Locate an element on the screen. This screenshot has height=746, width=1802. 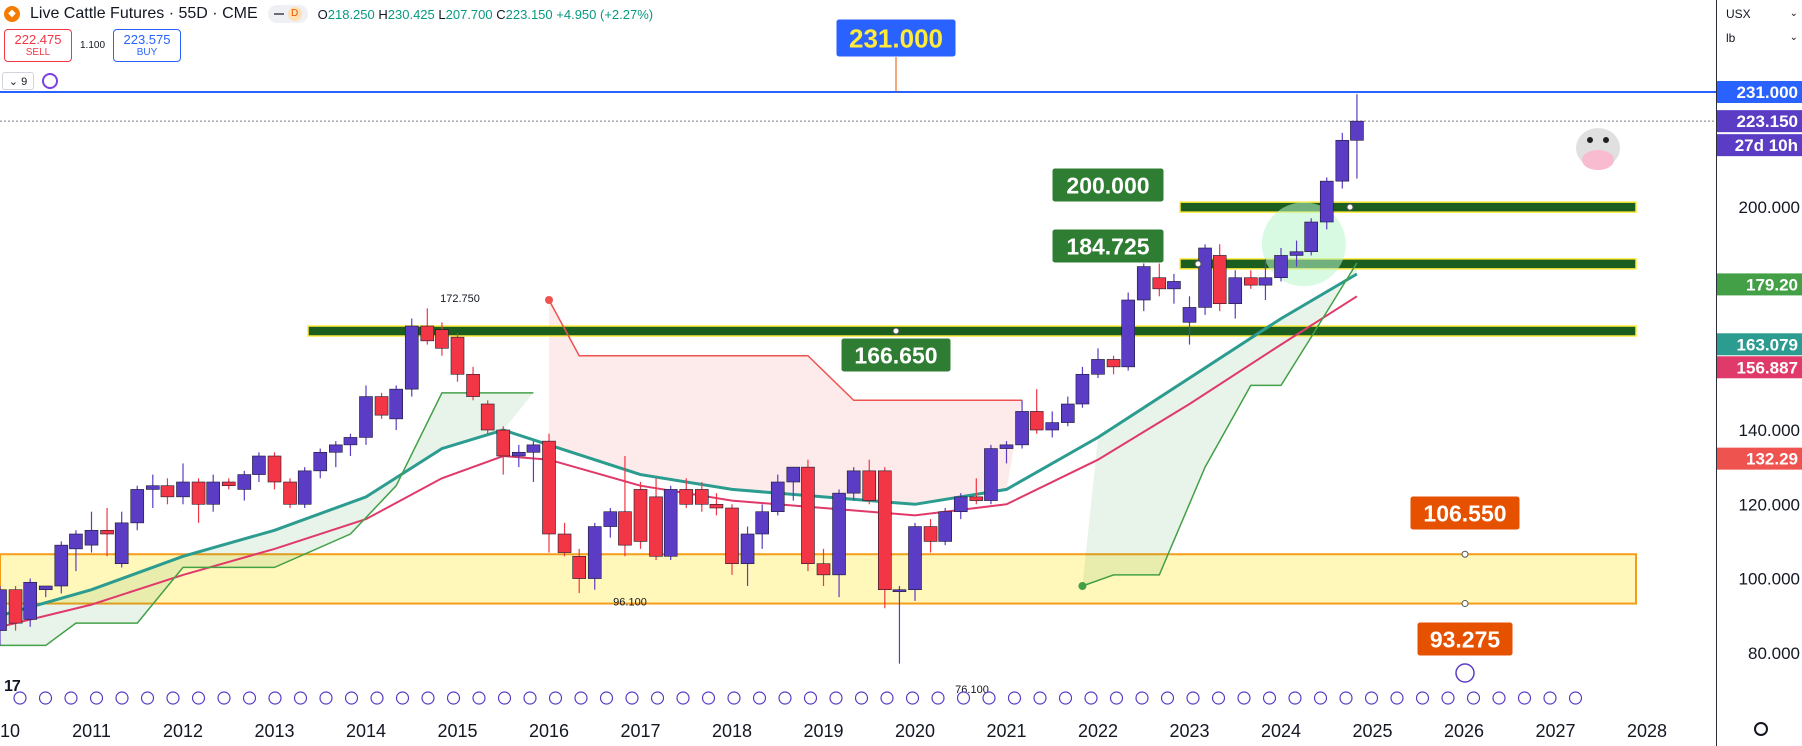
consolidation-zone is located at coordinates (818, 579).